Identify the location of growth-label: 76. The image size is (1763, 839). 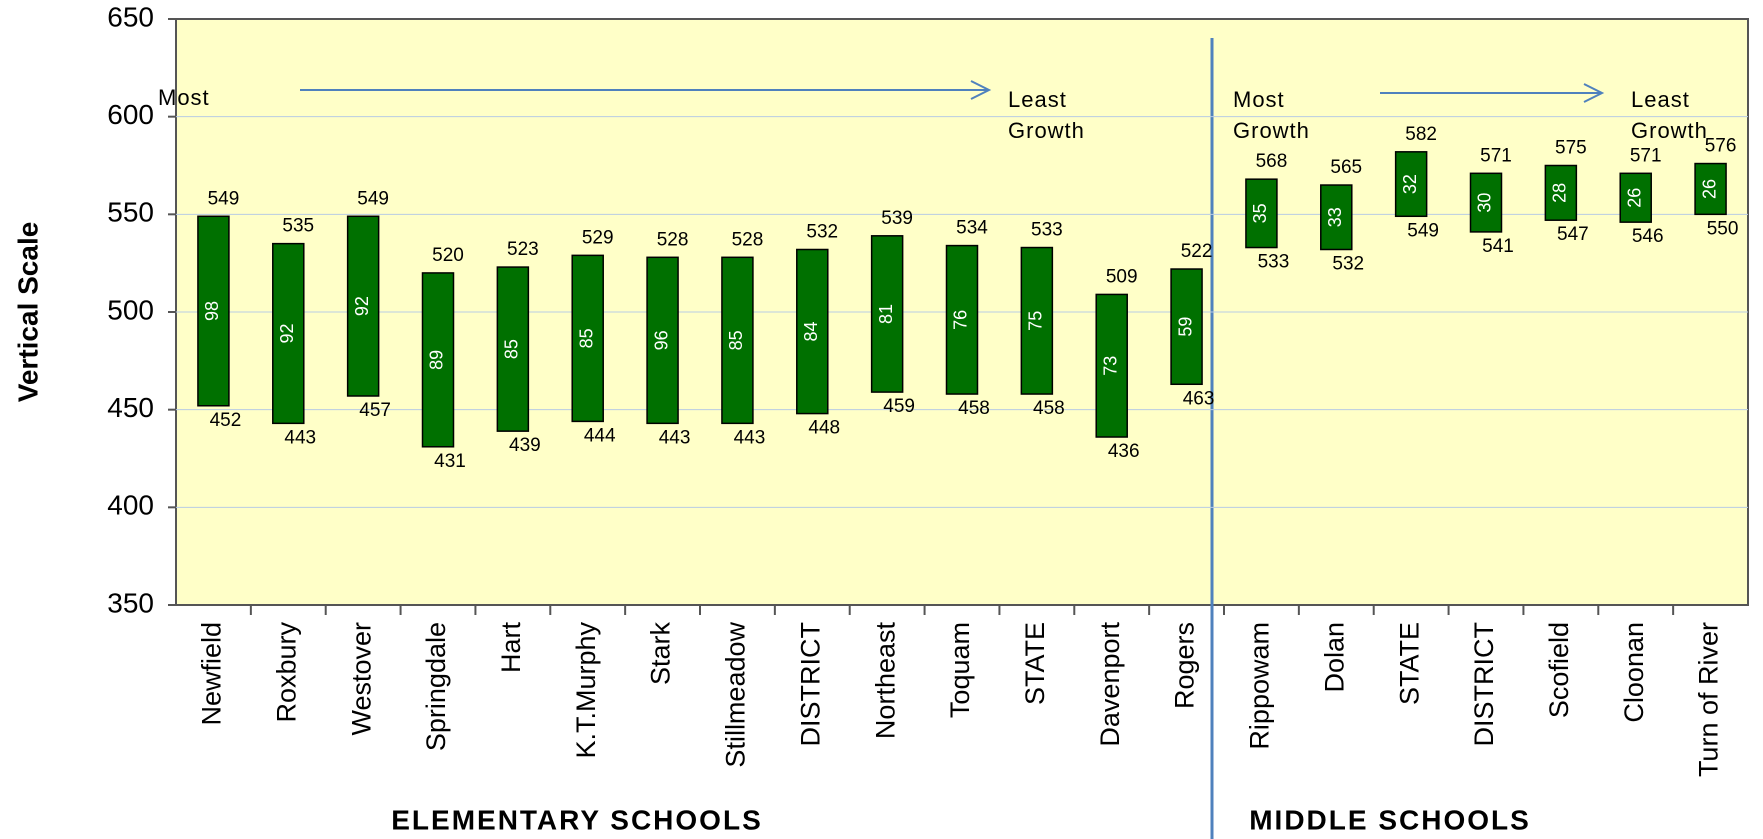
(961, 320).